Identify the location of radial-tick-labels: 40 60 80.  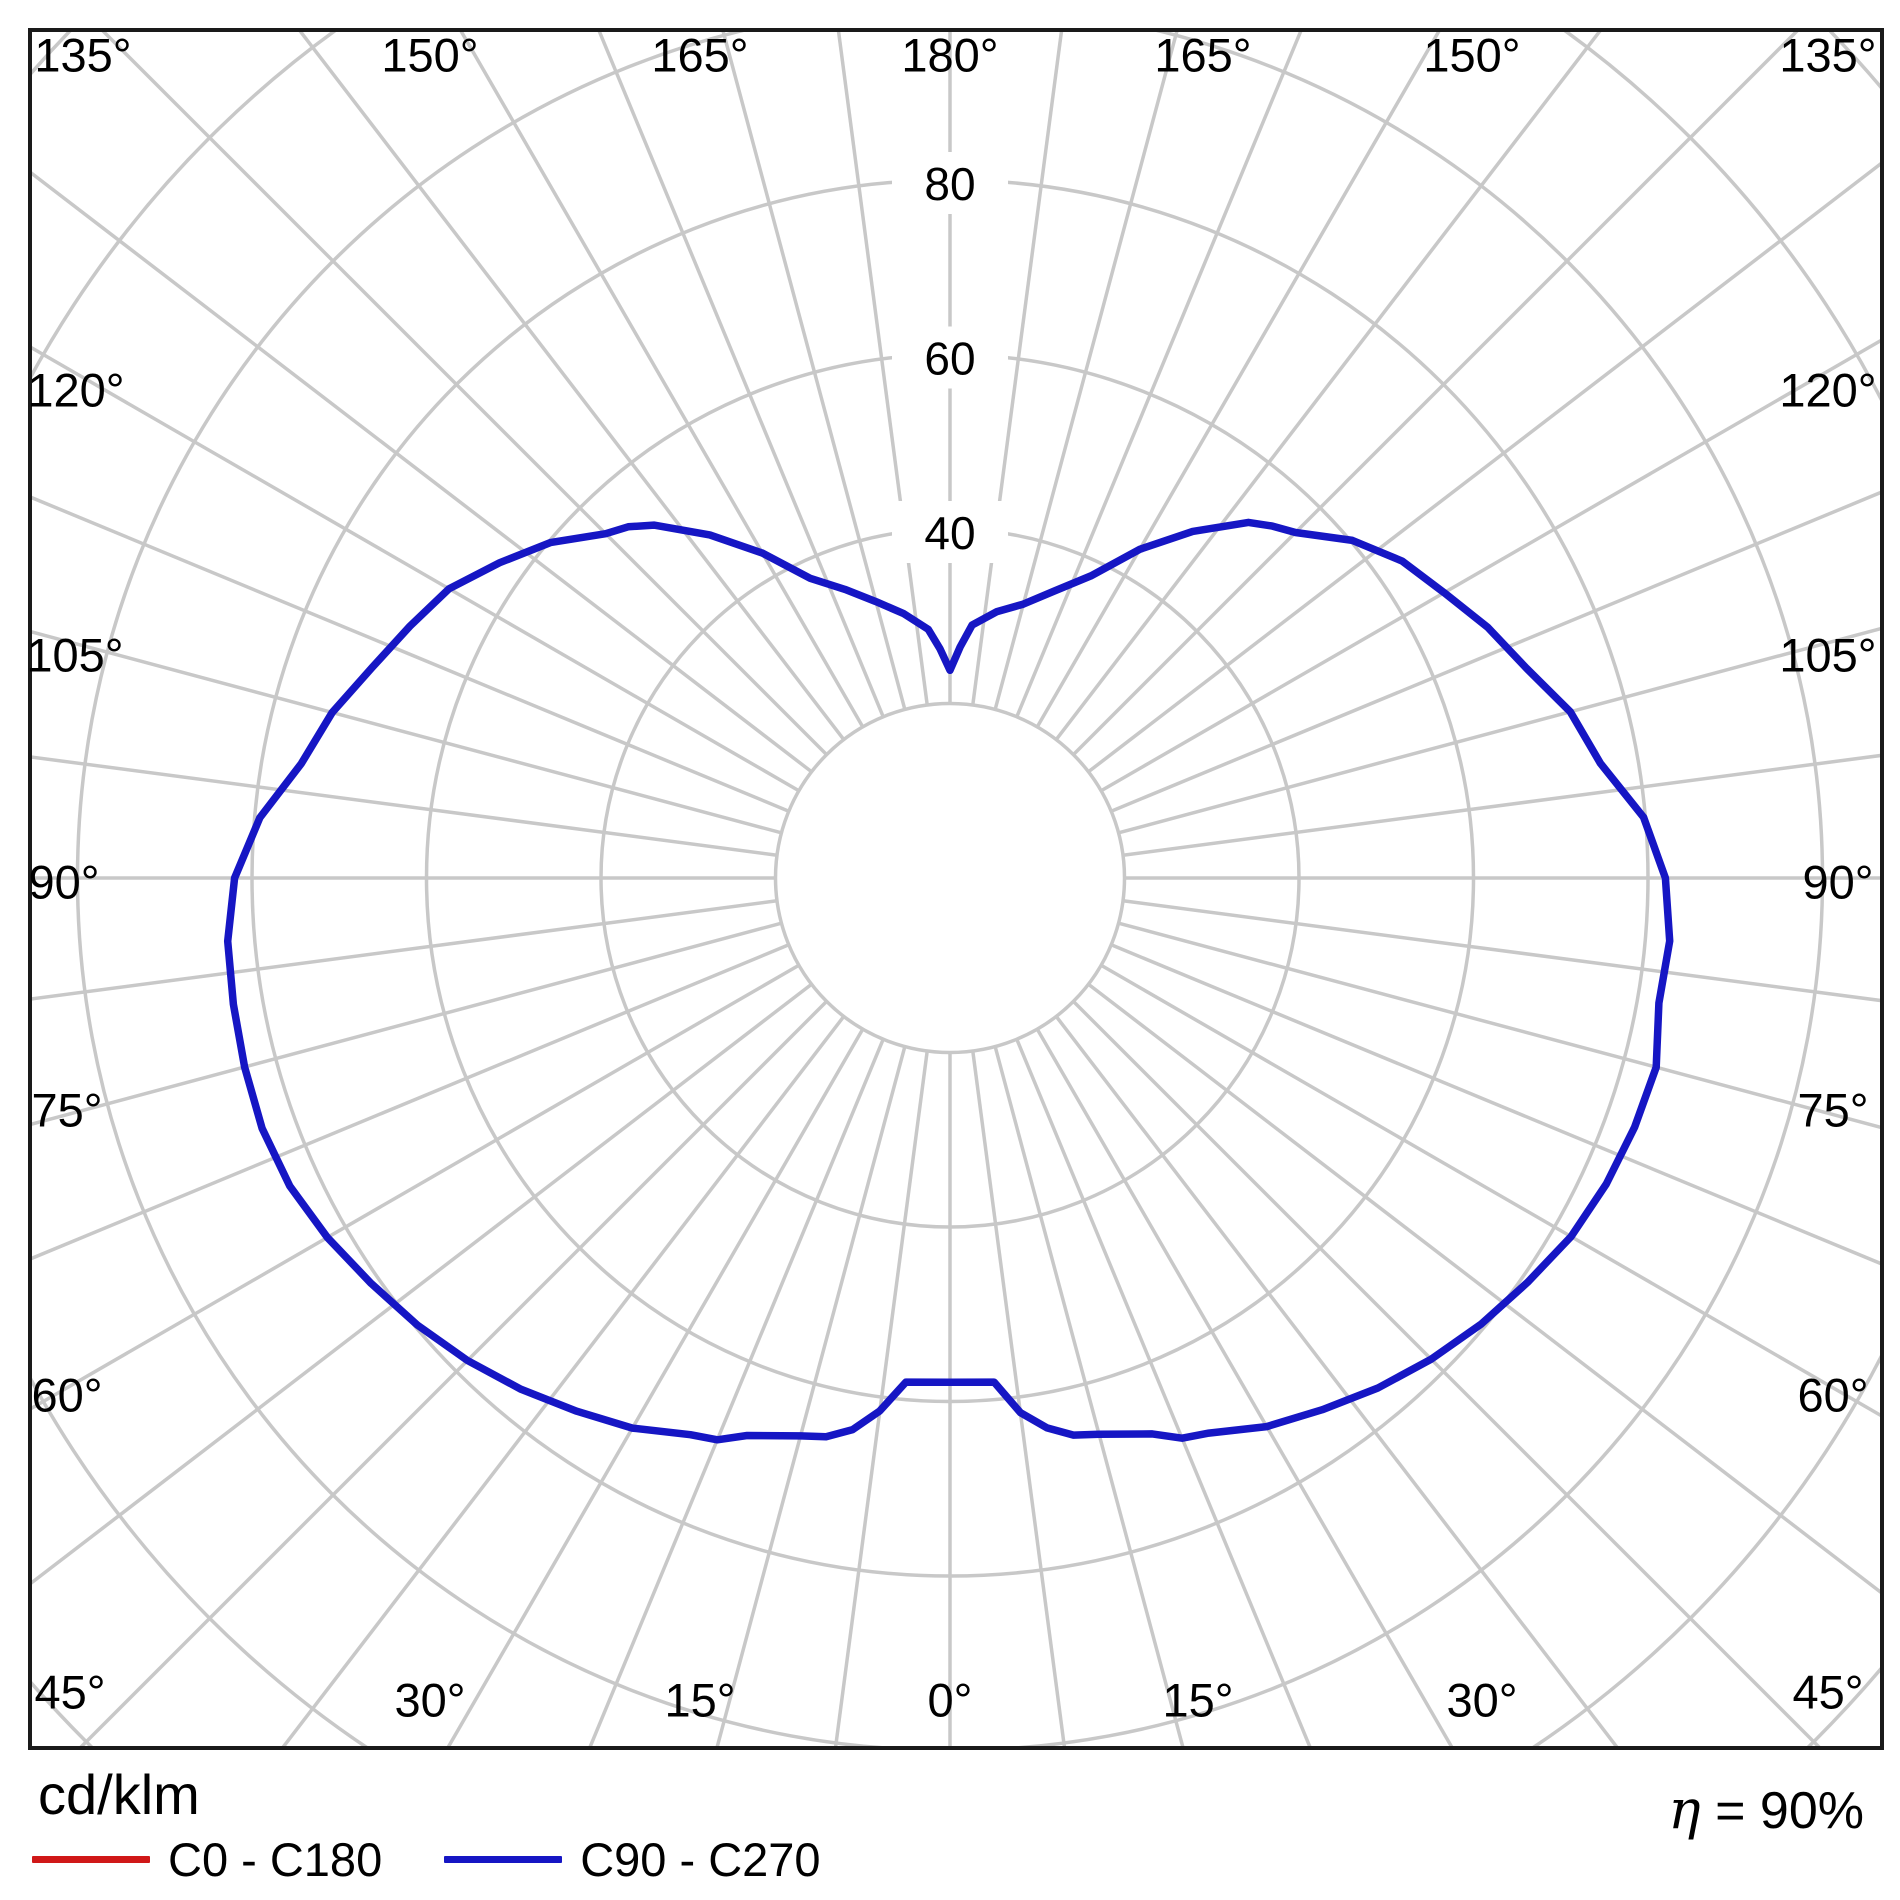
(950, 357).